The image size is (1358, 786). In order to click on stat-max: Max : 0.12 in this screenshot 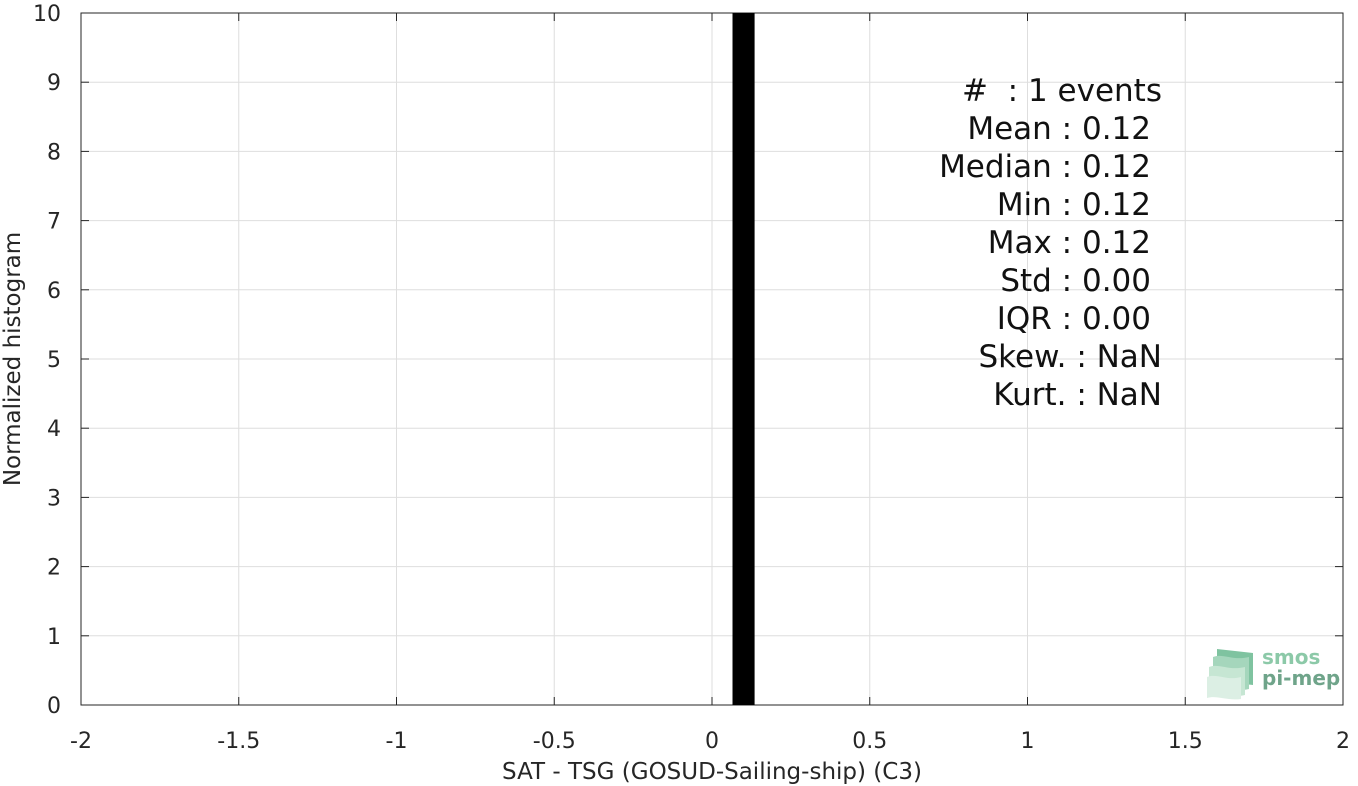, I will do `click(1069, 243)`.